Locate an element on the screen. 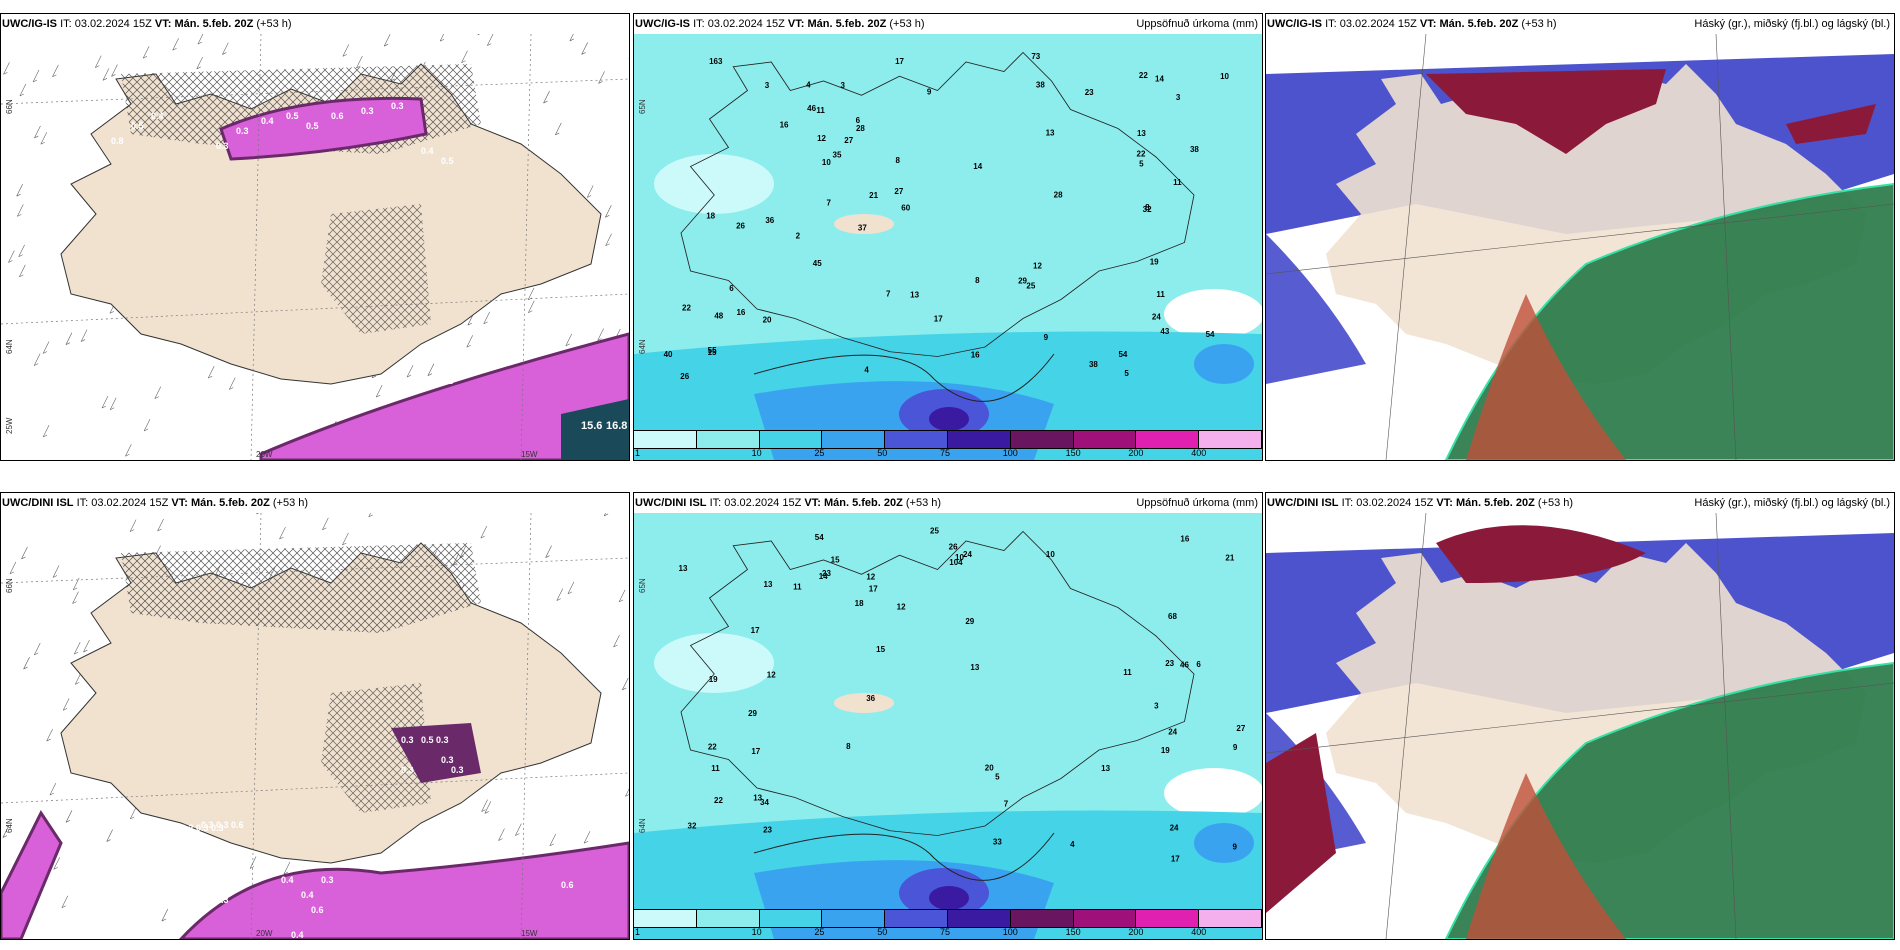 Image resolution: width=1900 pixels, height=950 pixels. precip-value: 32 is located at coordinates (692, 825).